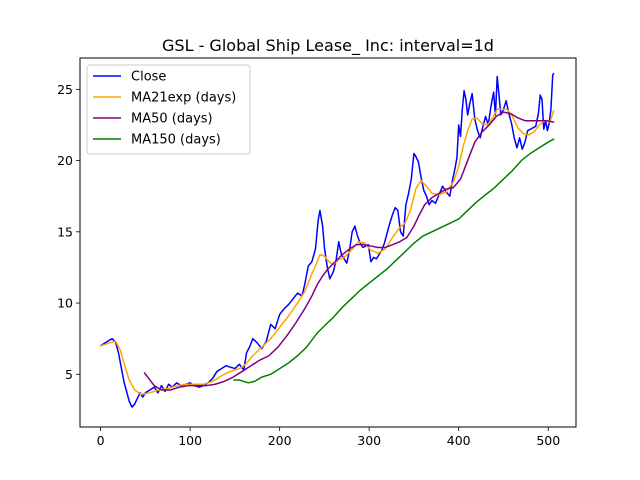 The image size is (640, 480). What do you see at coordinates (459, 440) in the screenshot?
I see `x-tick-label: 400` at bounding box center [459, 440].